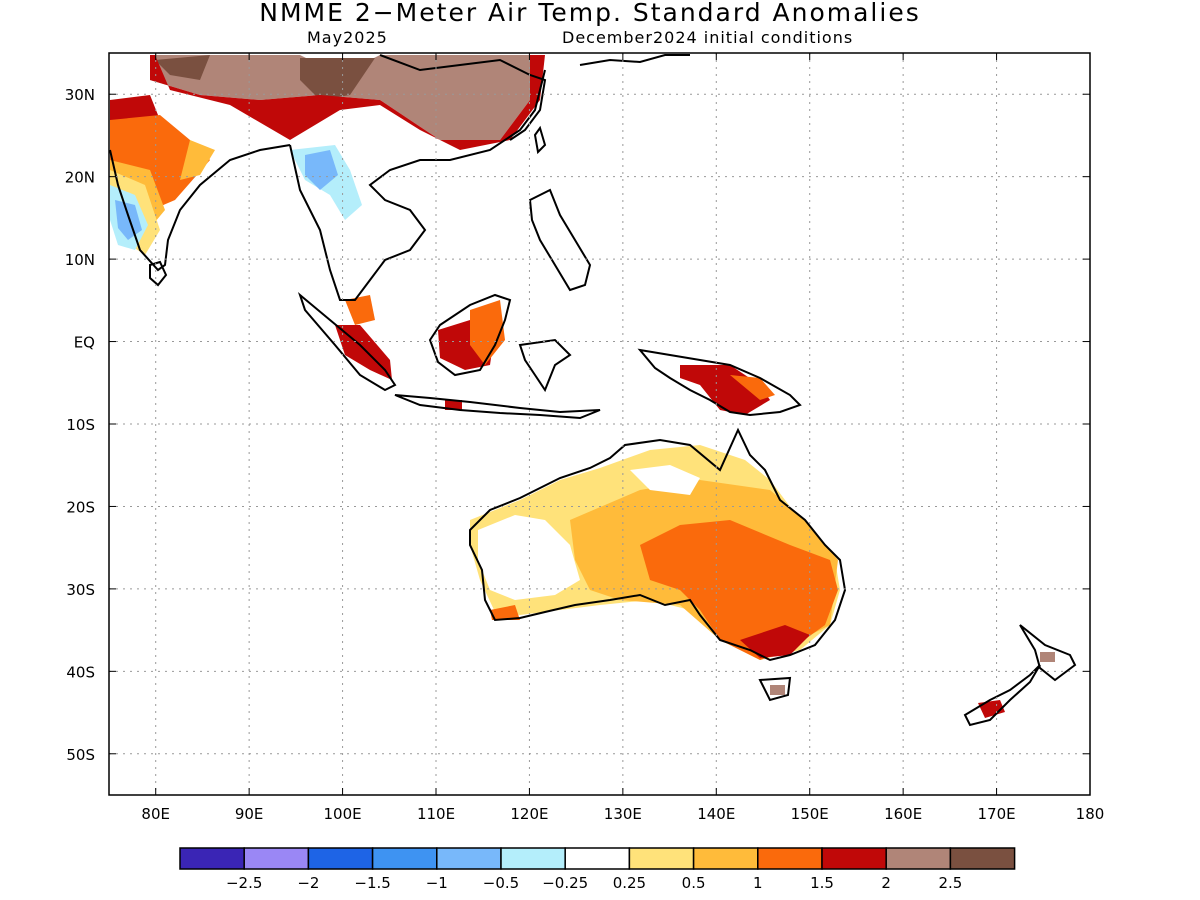 Image resolution: width=1200 pixels, height=900 pixels. What do you see at coordinates (708, 37) in the screenshot?
I see `init-conditions-label: December2024 initial conditions` at bounding box center [708, 37].